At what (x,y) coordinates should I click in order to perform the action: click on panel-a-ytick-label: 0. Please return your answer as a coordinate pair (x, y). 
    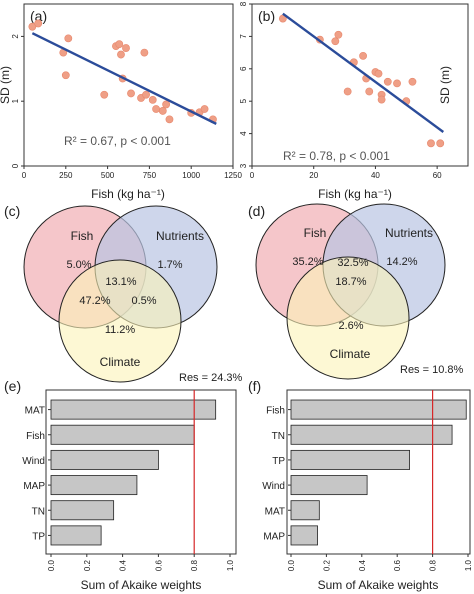
    Looking at the image, I should click on (15, 165).